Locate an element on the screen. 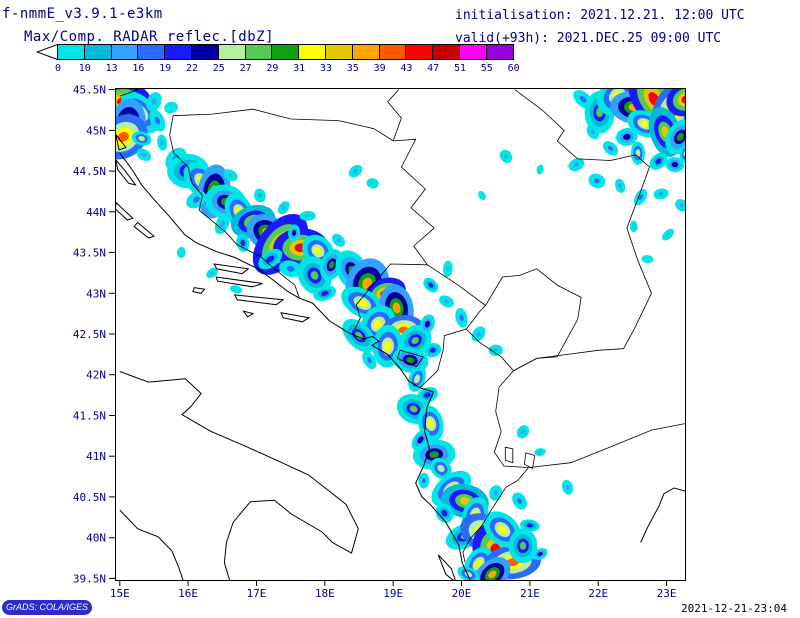 This screenshot has height=618, width=800. lon-tick-label: 22E is located at coordinates (598, 593).